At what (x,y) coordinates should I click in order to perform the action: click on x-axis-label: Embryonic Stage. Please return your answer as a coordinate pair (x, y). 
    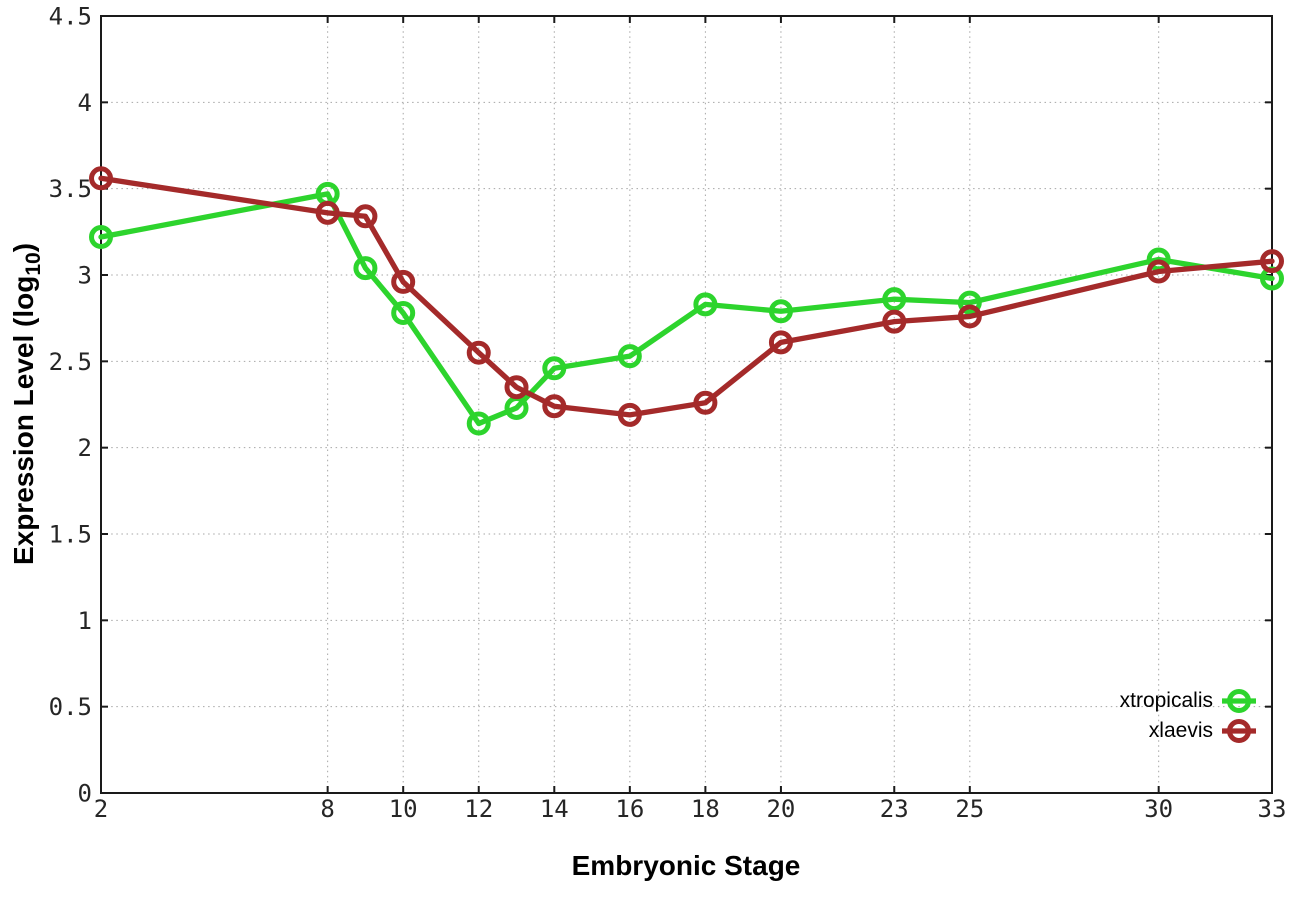
    Looking at the image, I should click on (686, 865).